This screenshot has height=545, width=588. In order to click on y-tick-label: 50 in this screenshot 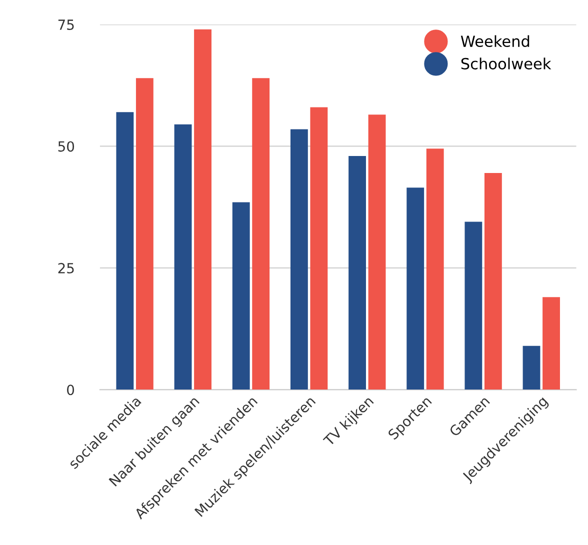, I will do `click(66, 146)`.